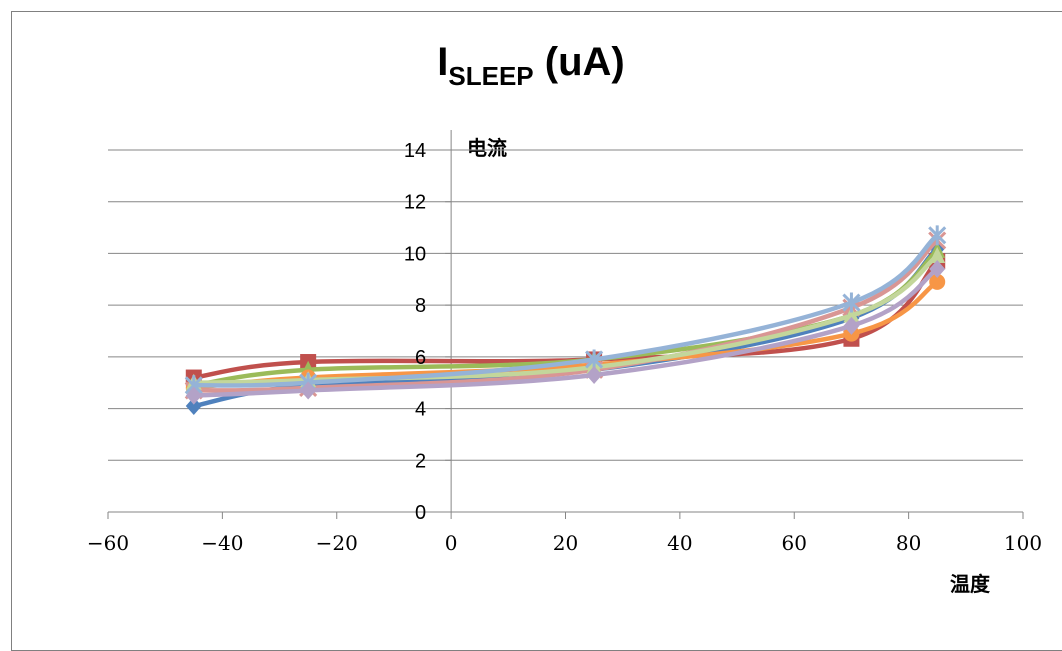 The width and height of the screenshot is (1062, 651). What do you see at coordinates (420, 306) in the screenshot?
I see `y-tick-label: 8` at bounding box center [420, 306].